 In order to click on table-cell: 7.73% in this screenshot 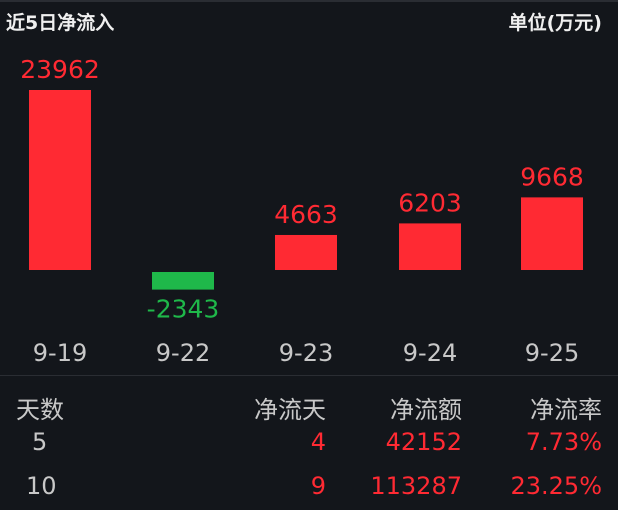, I will do `click(563, 442)`.